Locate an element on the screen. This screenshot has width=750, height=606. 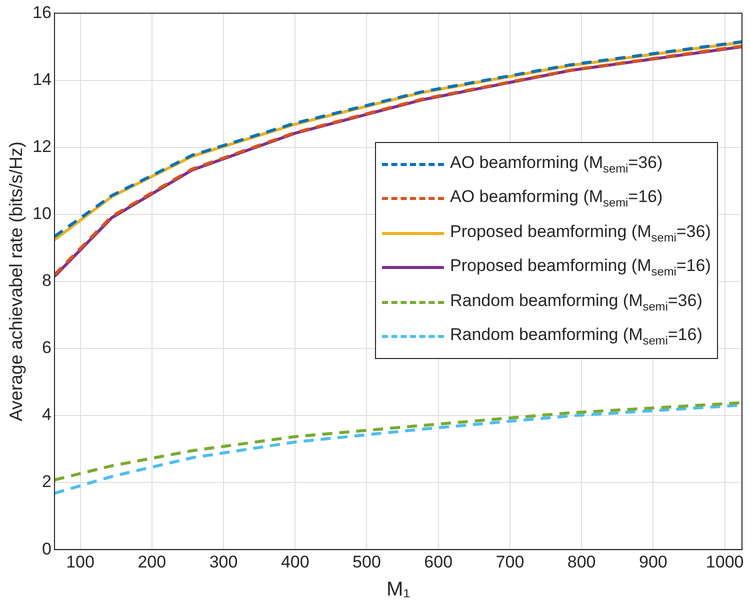
legend-label: Random beamforming (M$_{semi}$=16) is located at coordinates (576, 336).